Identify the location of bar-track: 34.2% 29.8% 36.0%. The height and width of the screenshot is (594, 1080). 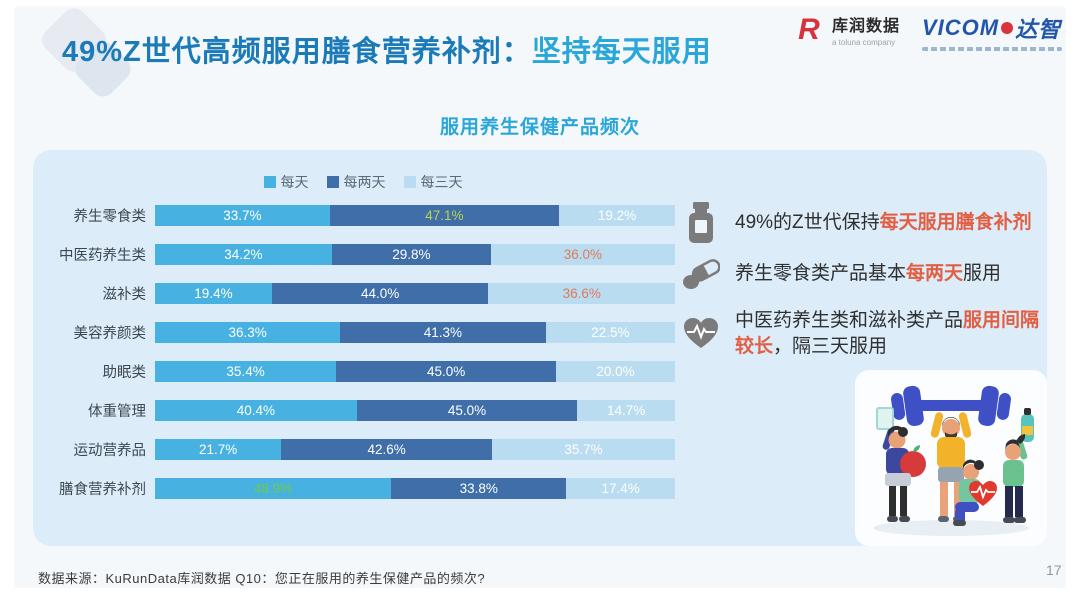
(415, 254).